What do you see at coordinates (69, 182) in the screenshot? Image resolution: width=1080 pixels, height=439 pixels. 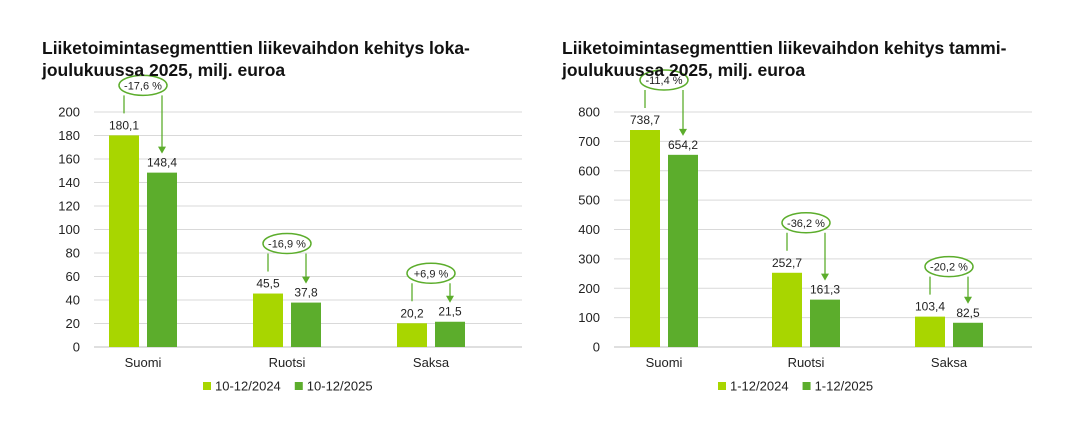 I see `y-tick-label: 140` at bounding box center [69, 182].